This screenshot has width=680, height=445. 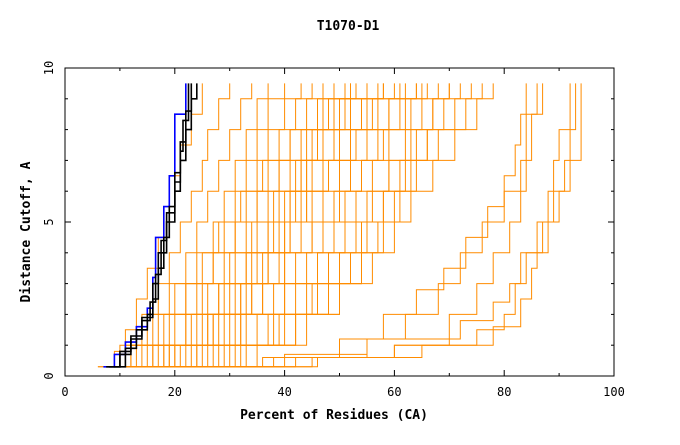 What do you see at coordinates (334, 415) in the screenshot?
I see `x-axis-label: Percent of Residues (CA)` at bounding box center [334, 415].